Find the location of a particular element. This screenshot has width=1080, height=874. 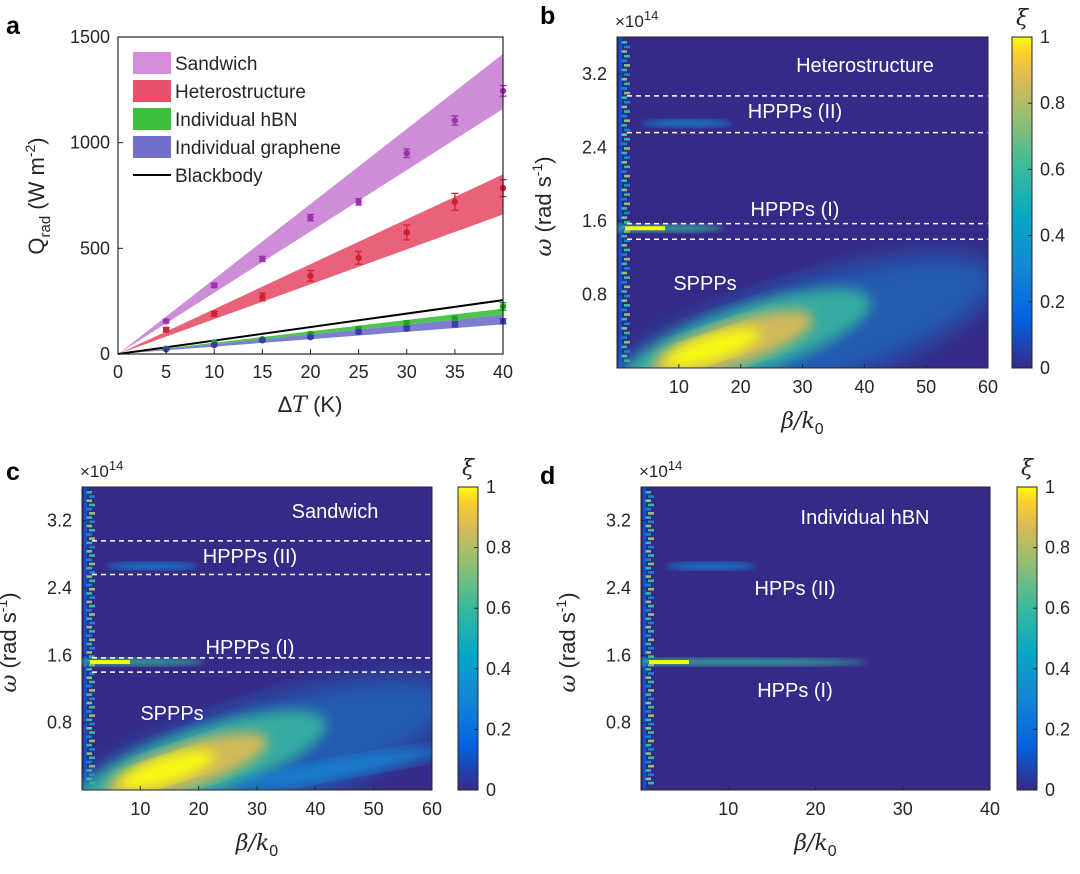

edge-stripe is located at coordinates (620, 202).